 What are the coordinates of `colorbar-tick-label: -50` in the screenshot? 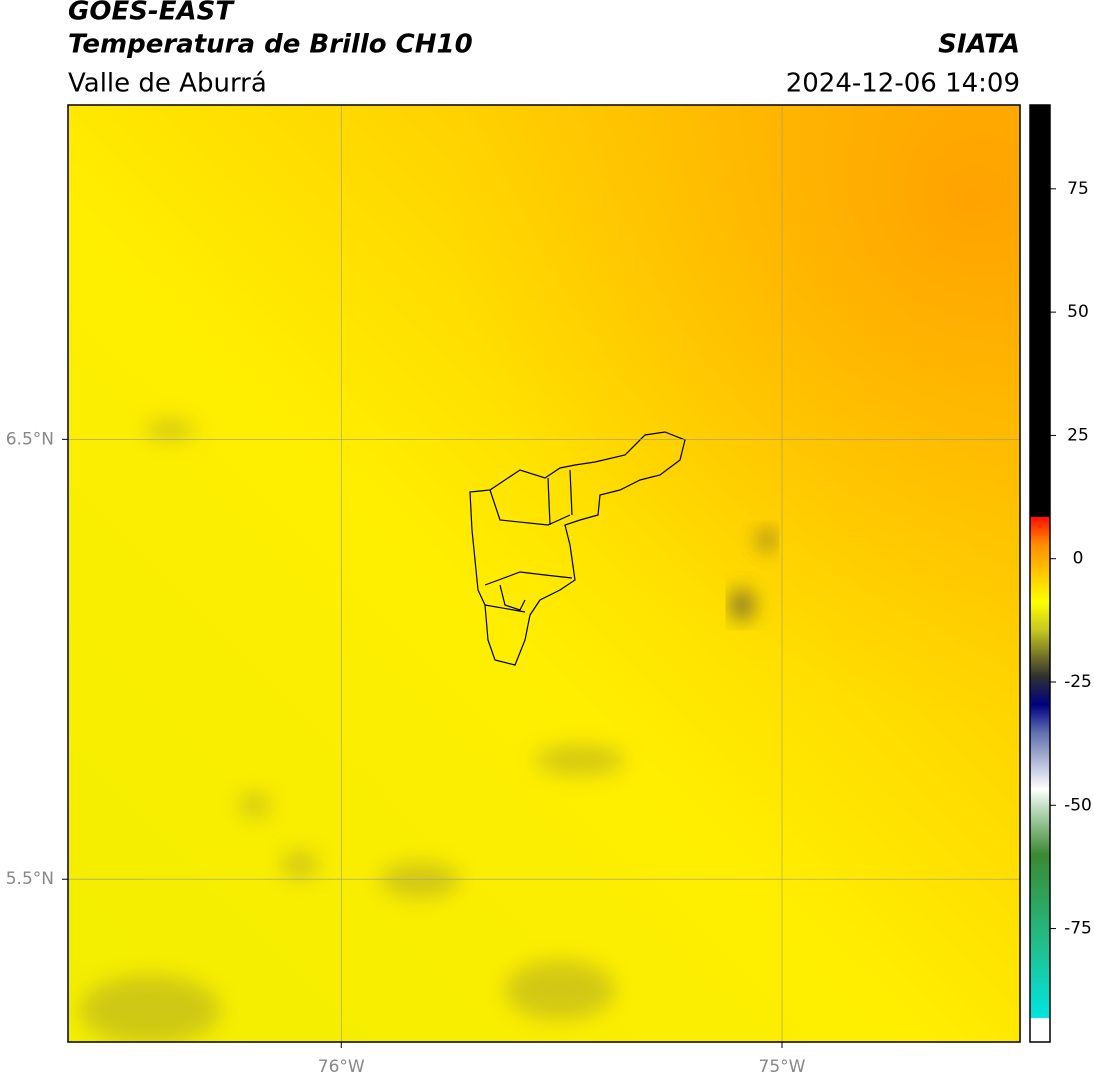 It's located at (1078, 805).